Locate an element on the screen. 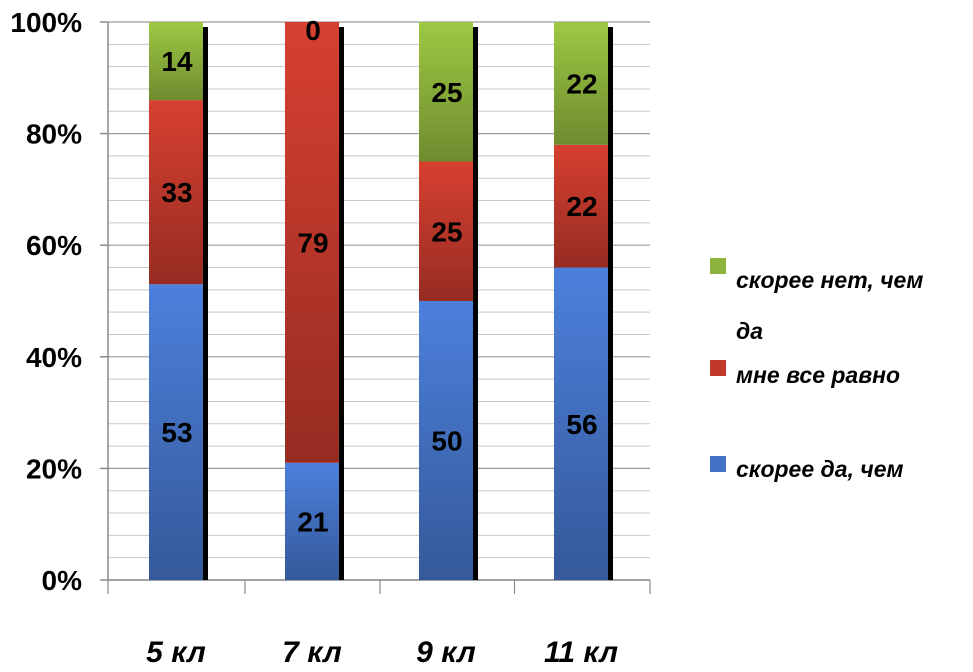 This screenshot has width=973, height=672. y-tick-label: 40% is located at coordinates (54, 357).